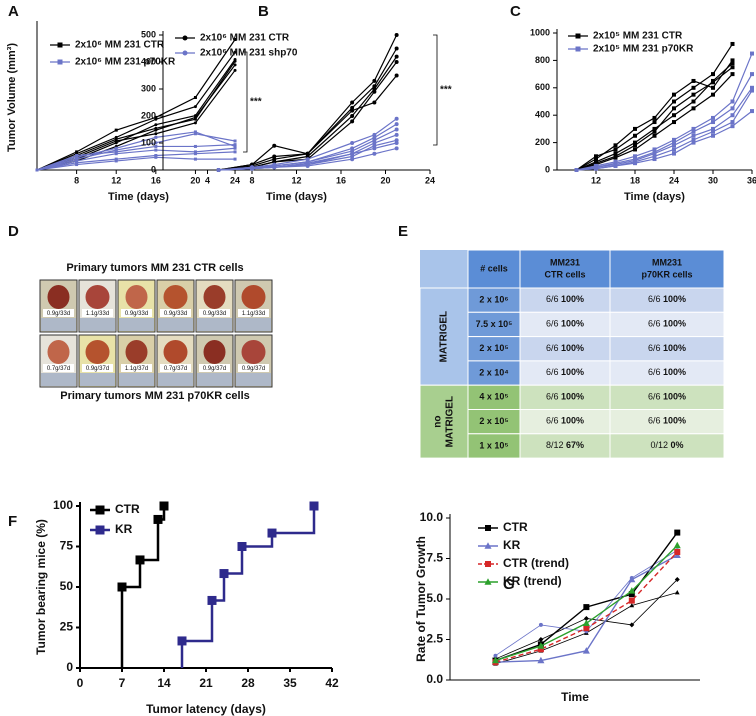 The height and width of the screenshot is (716, 756). Describe the element at coordinates (148, 88) in the screenshot. I see `y-tick-label: 300` at that location.